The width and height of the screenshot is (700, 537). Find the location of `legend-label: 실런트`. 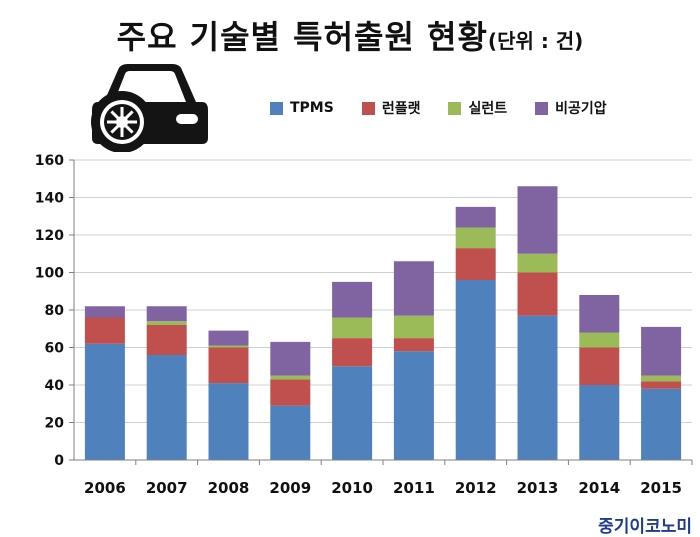

legend-label: 실런트 is located at coordinates (488, 109).